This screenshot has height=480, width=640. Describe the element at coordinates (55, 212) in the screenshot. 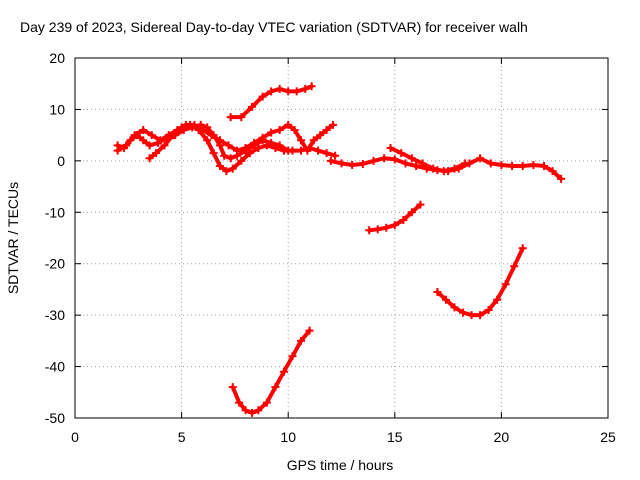

I see `y-tick-label: -10` at that location.